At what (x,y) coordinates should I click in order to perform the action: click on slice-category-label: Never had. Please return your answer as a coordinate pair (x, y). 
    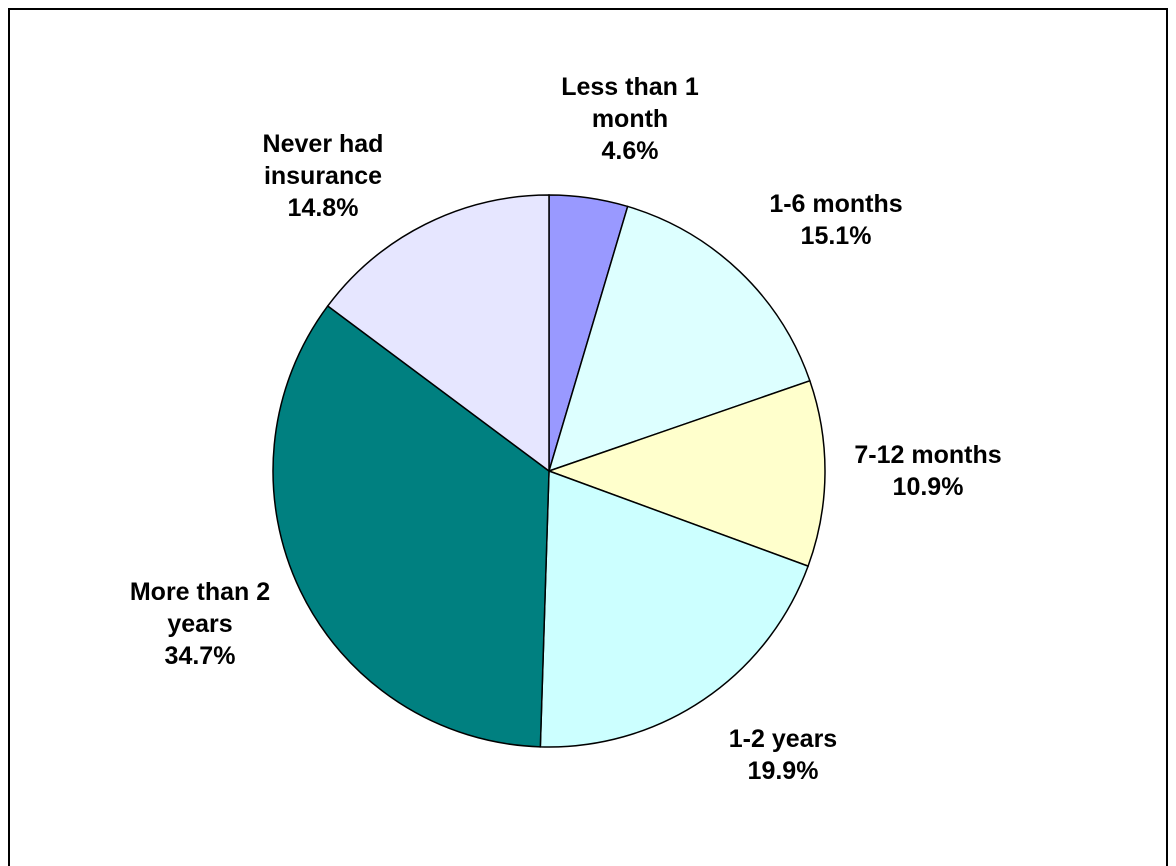
    Looking at the image, I should click on (323, 144).